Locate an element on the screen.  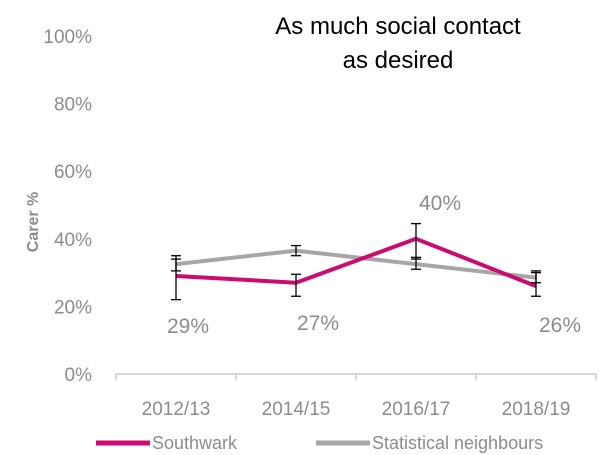
data-label: 29% is located at coordinates (188, 326).